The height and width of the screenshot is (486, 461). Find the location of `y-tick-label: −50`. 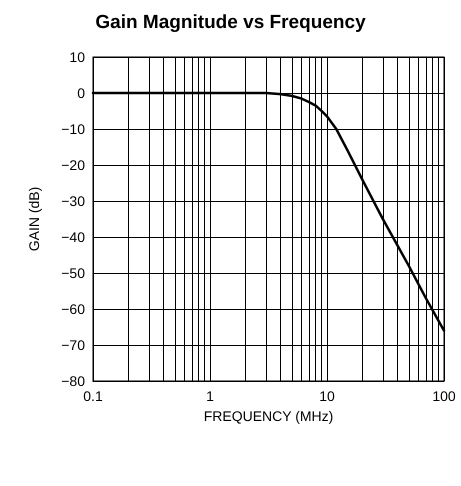

y-tick-label: −50 is located at coordinates (73, 273).